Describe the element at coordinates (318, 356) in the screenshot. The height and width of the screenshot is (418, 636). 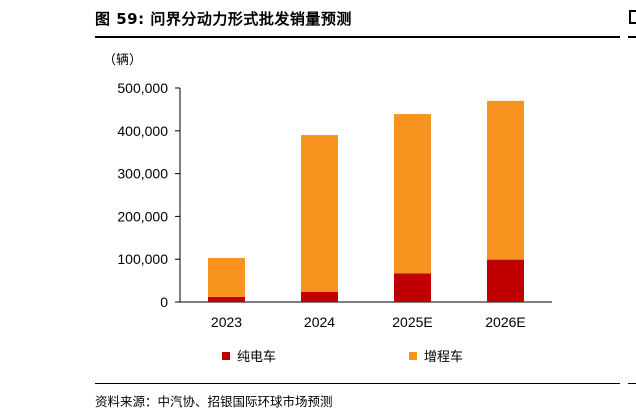
I see `chart-legend: 纯电车 增程车` at that location.